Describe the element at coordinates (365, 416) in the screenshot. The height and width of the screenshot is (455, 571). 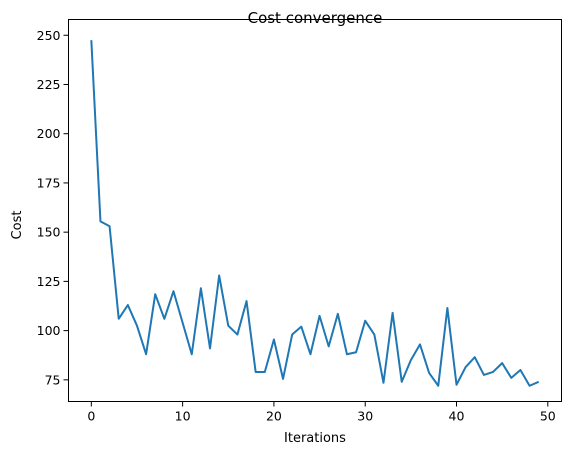
I see `x-tick-label: 30` at that location.